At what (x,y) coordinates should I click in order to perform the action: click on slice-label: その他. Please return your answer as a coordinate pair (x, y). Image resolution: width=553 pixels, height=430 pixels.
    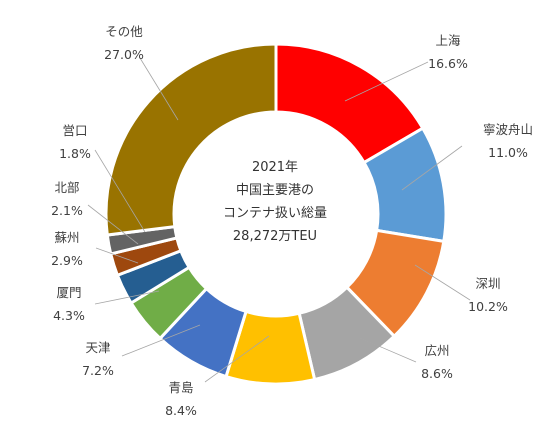
    Looking at the image, I should click on (124, 31).